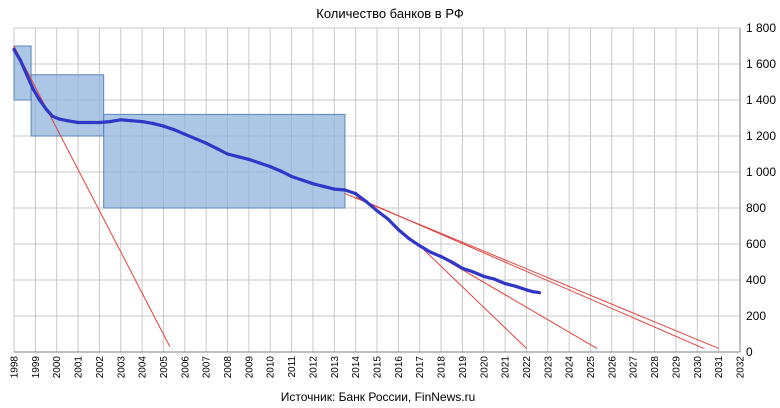 Image resolution: width=780 pixels, height=408 pixels. I want to click on x-tick-label: 2024, so click(570, 367).